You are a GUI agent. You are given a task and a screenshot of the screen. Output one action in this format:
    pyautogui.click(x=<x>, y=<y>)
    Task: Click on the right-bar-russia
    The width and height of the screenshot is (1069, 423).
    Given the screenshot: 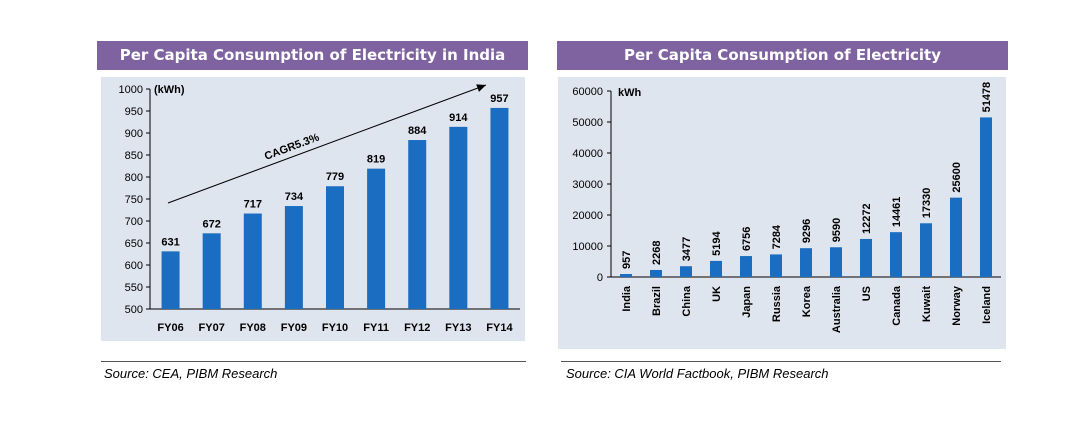 What is the action you would take?
    pyautogui.click(x=776, y=265)
    